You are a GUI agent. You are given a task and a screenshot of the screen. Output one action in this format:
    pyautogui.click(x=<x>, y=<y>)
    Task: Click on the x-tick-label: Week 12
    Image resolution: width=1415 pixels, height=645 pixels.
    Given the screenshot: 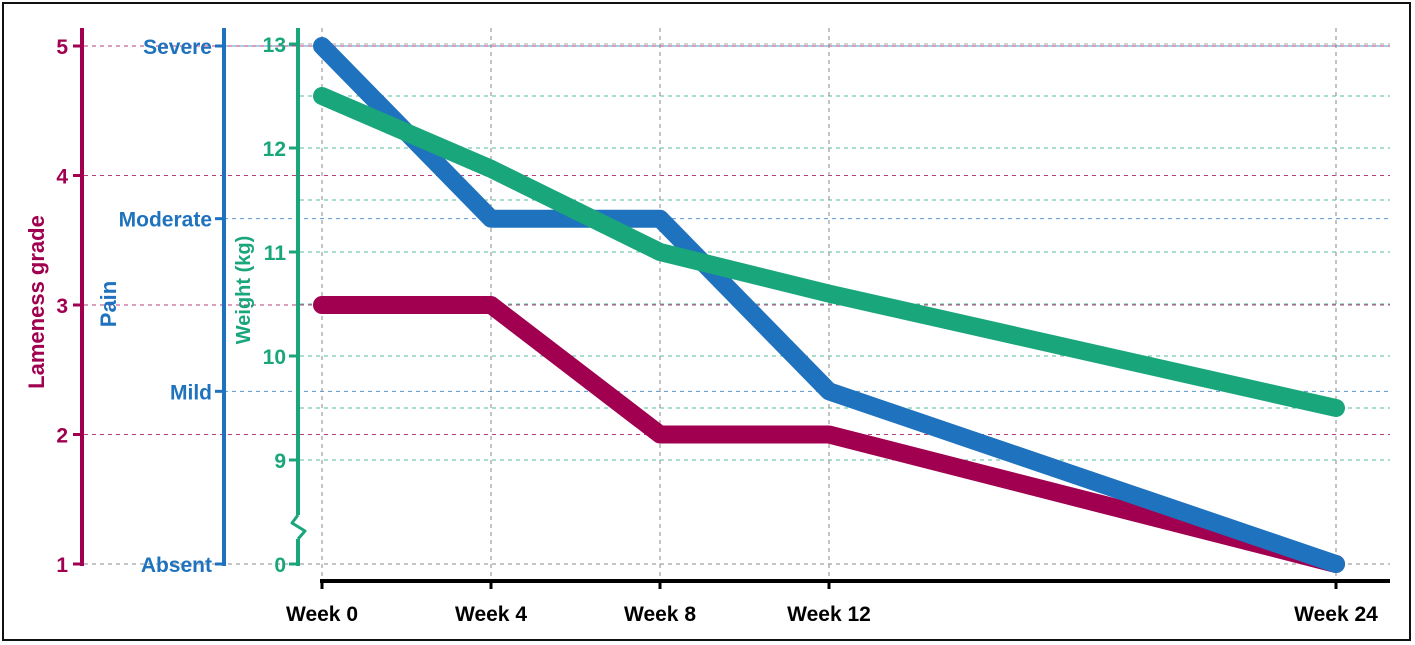 What is the action you would take?
    pyautogui.click(x=829, y=614)
    